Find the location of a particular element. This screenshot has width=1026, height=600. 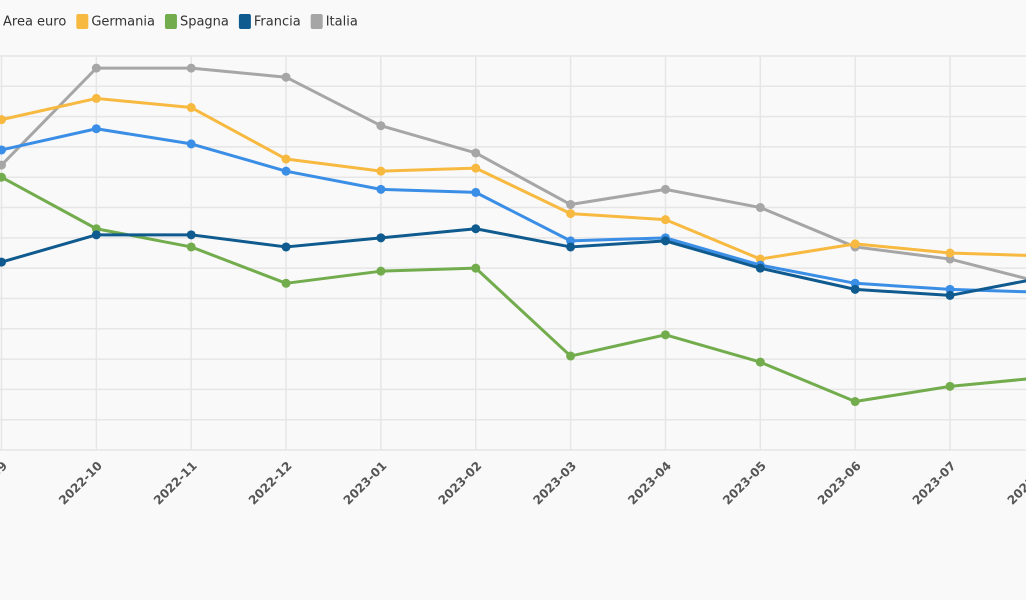

x-tick-label: 2022-11 is located at coordinates (175, 483).